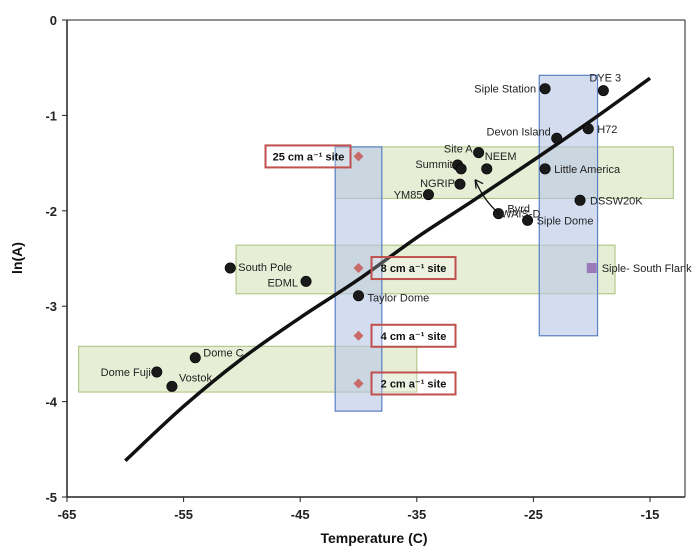  What do you see at coordinates (51, 115) in the screenshot?
I see `y-tick-label: -1` at bounding box center [51, 115].